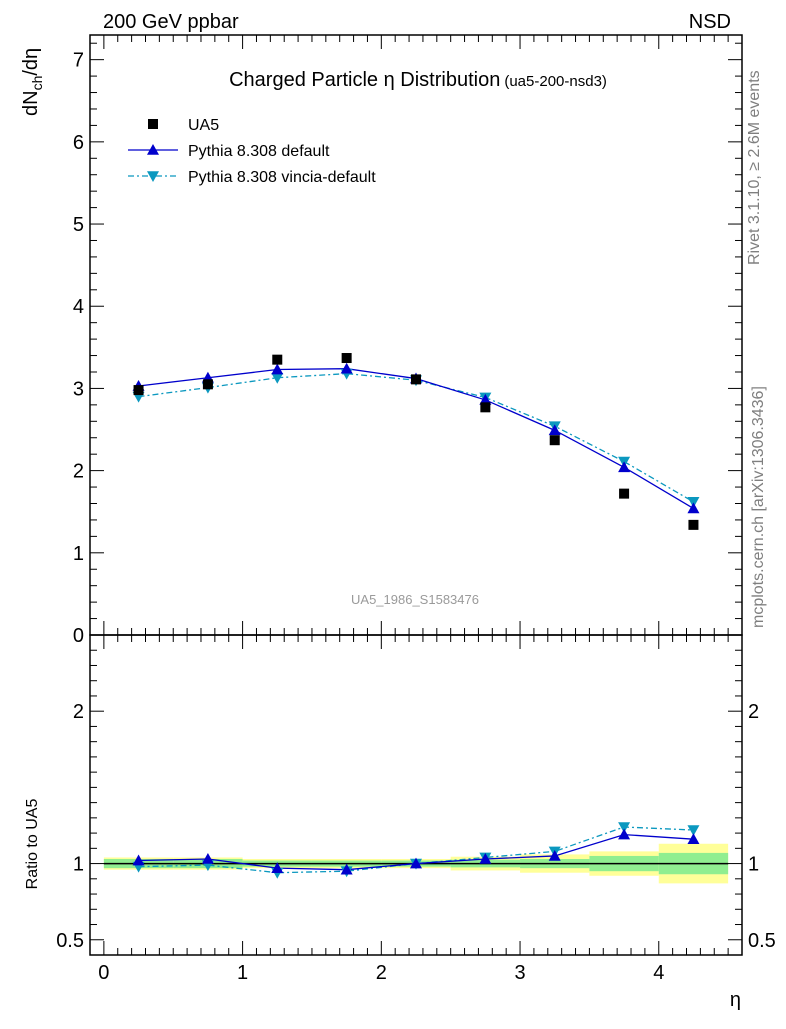 This screenshot has width=786, height=1029. Describe the element at coordinates (381, 973) in the screenshot. I see `x-tick-label: 2` at that location.